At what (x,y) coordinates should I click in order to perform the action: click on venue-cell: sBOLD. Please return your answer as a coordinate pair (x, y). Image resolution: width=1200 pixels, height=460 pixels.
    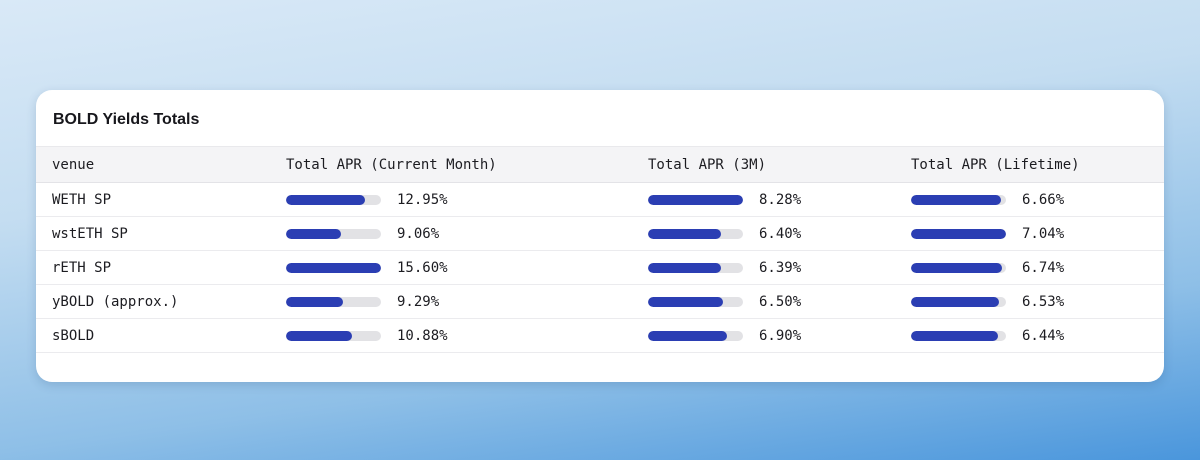
    Looking at the image, I should click on (73, 335).